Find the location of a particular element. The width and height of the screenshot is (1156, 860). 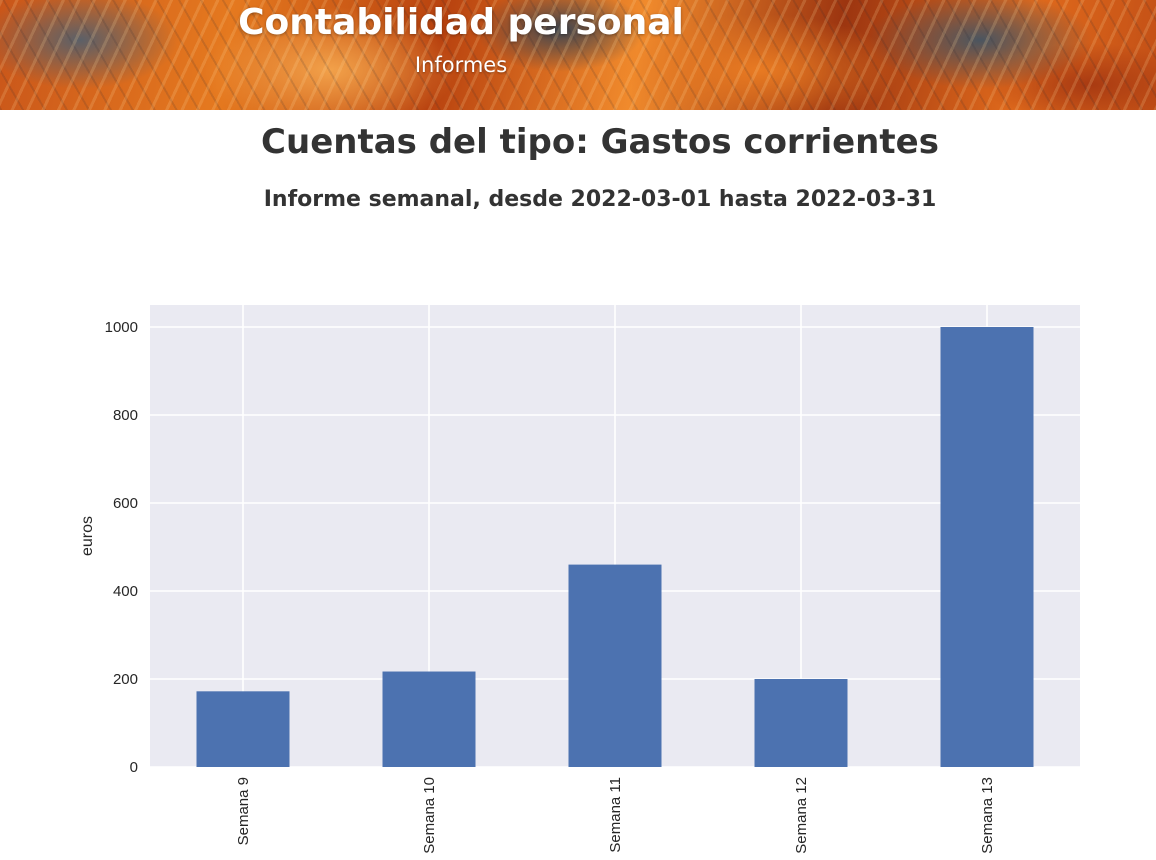

x-tick-label: Semana 13 is located at coordinates (987, 815).